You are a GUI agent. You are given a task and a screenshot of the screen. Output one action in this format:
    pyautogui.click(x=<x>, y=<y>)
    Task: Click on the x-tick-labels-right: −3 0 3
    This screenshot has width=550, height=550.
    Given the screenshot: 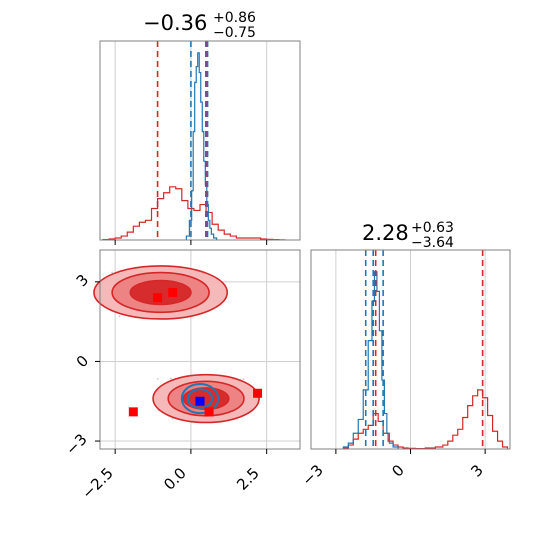 What is the action you would take?
    pyautogui.click(x=392, y=475)
    